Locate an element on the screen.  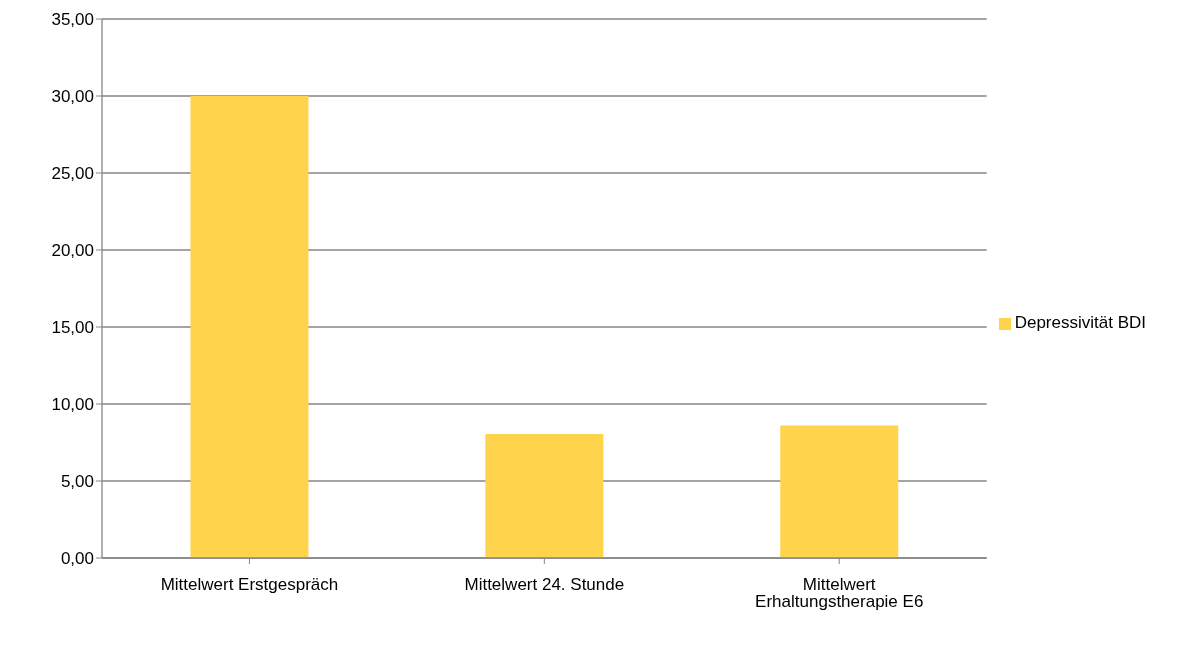
y-tick-label: 15,00 is located at coordinates (72, 328).